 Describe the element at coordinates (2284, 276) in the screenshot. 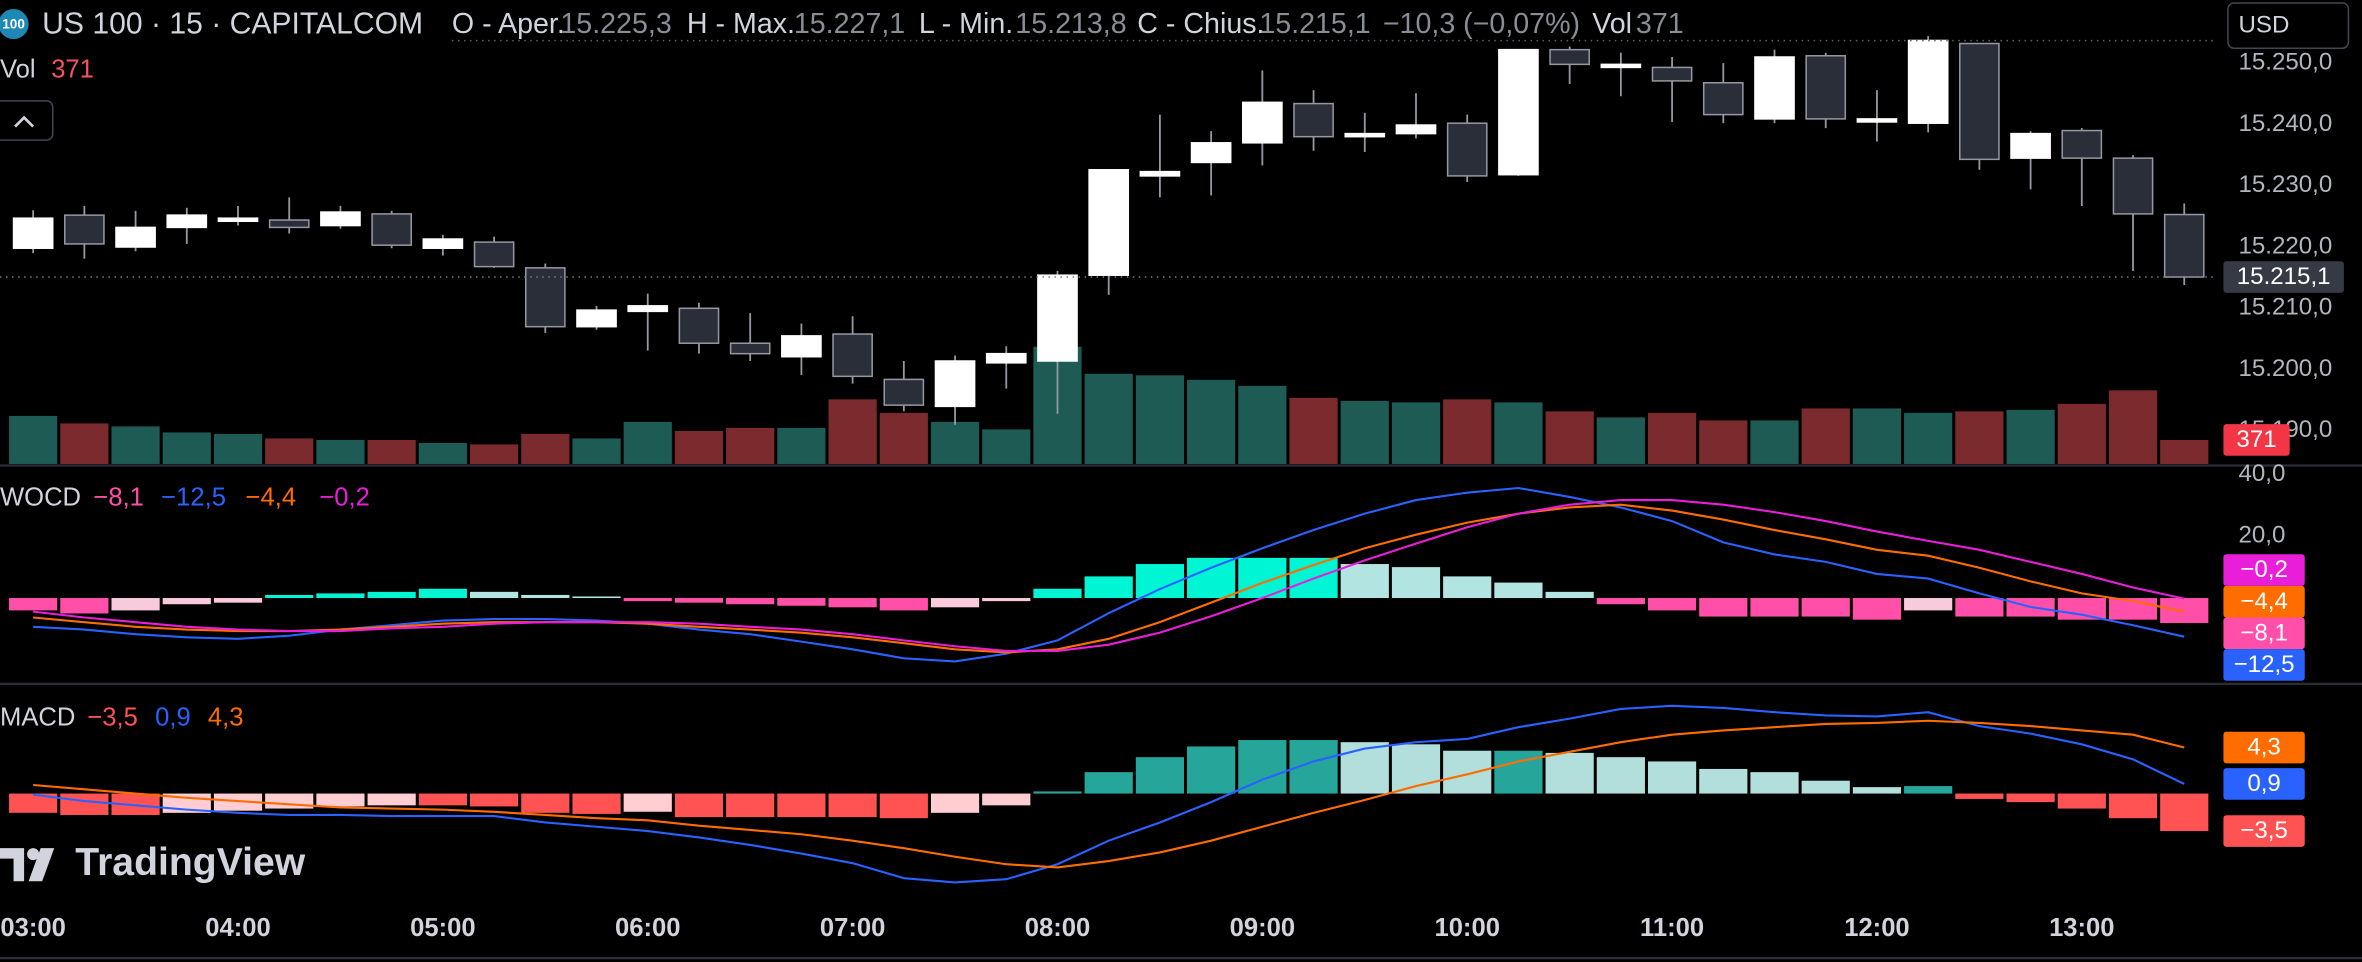

I see `price-tag-label: 15.215,1` at that location.